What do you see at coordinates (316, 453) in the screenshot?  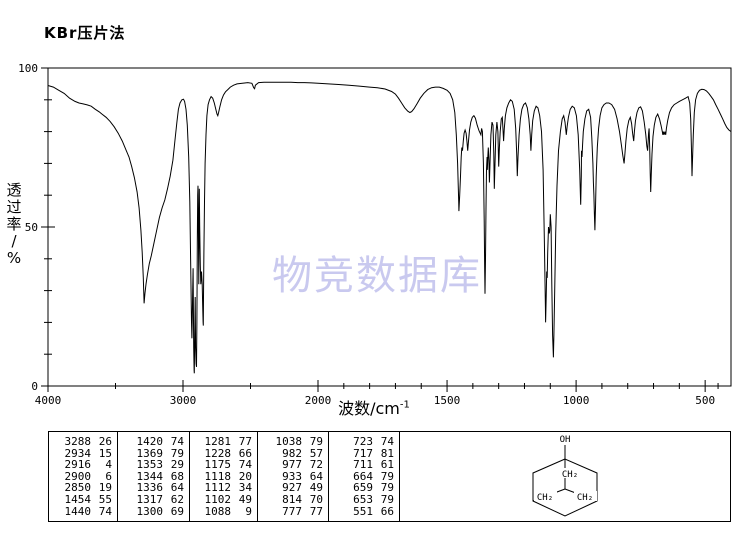 I see `peak-transmittance: 57` at bounding box center [316, 453].